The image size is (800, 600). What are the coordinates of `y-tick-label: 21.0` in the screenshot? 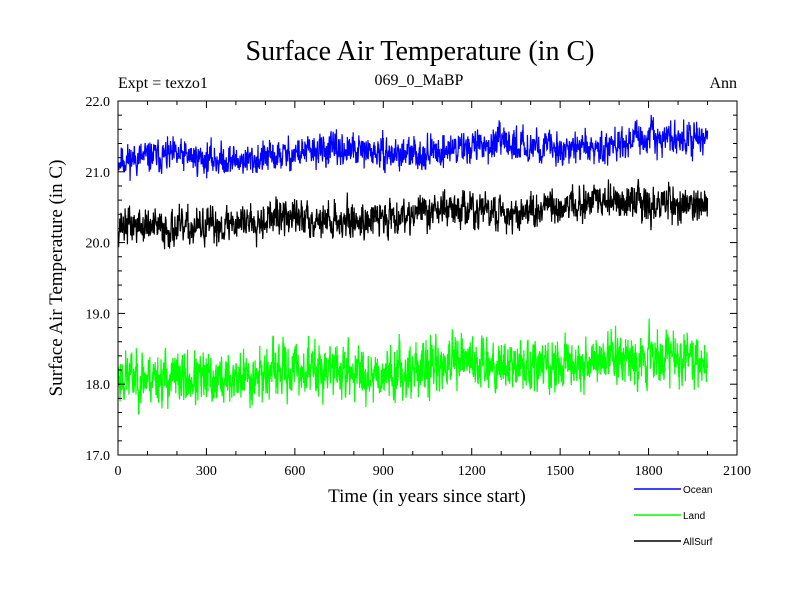 It's located at (98, 173).